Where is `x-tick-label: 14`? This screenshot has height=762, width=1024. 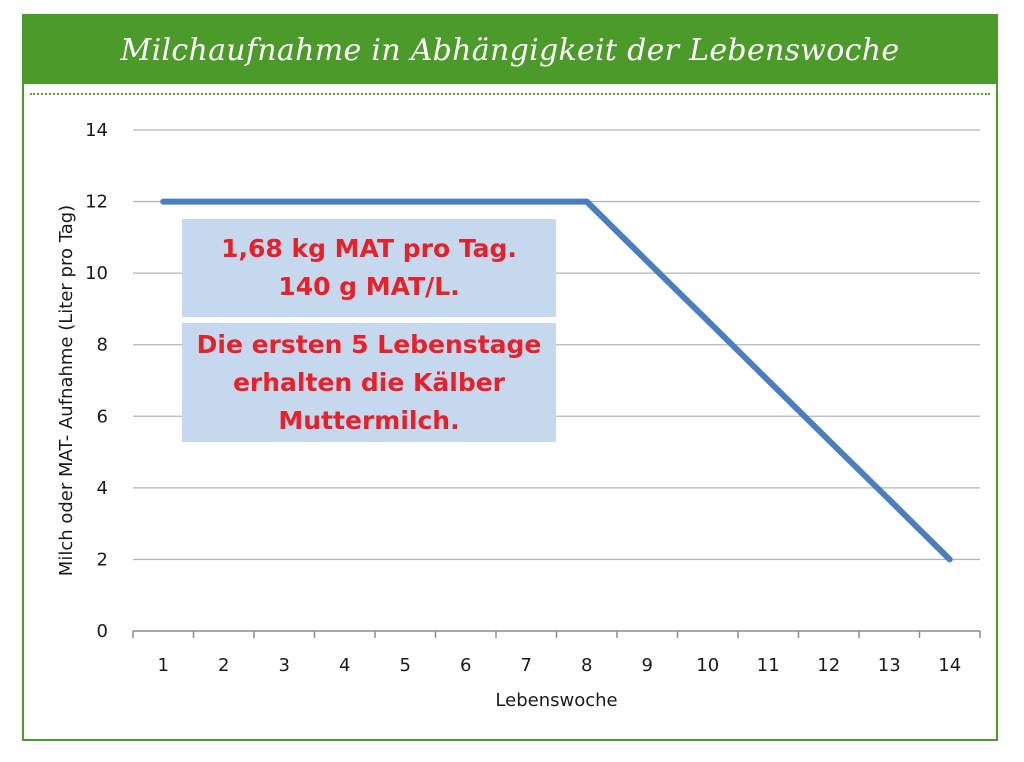
x-tick-label: 14 is located at coordinates (949, 665).